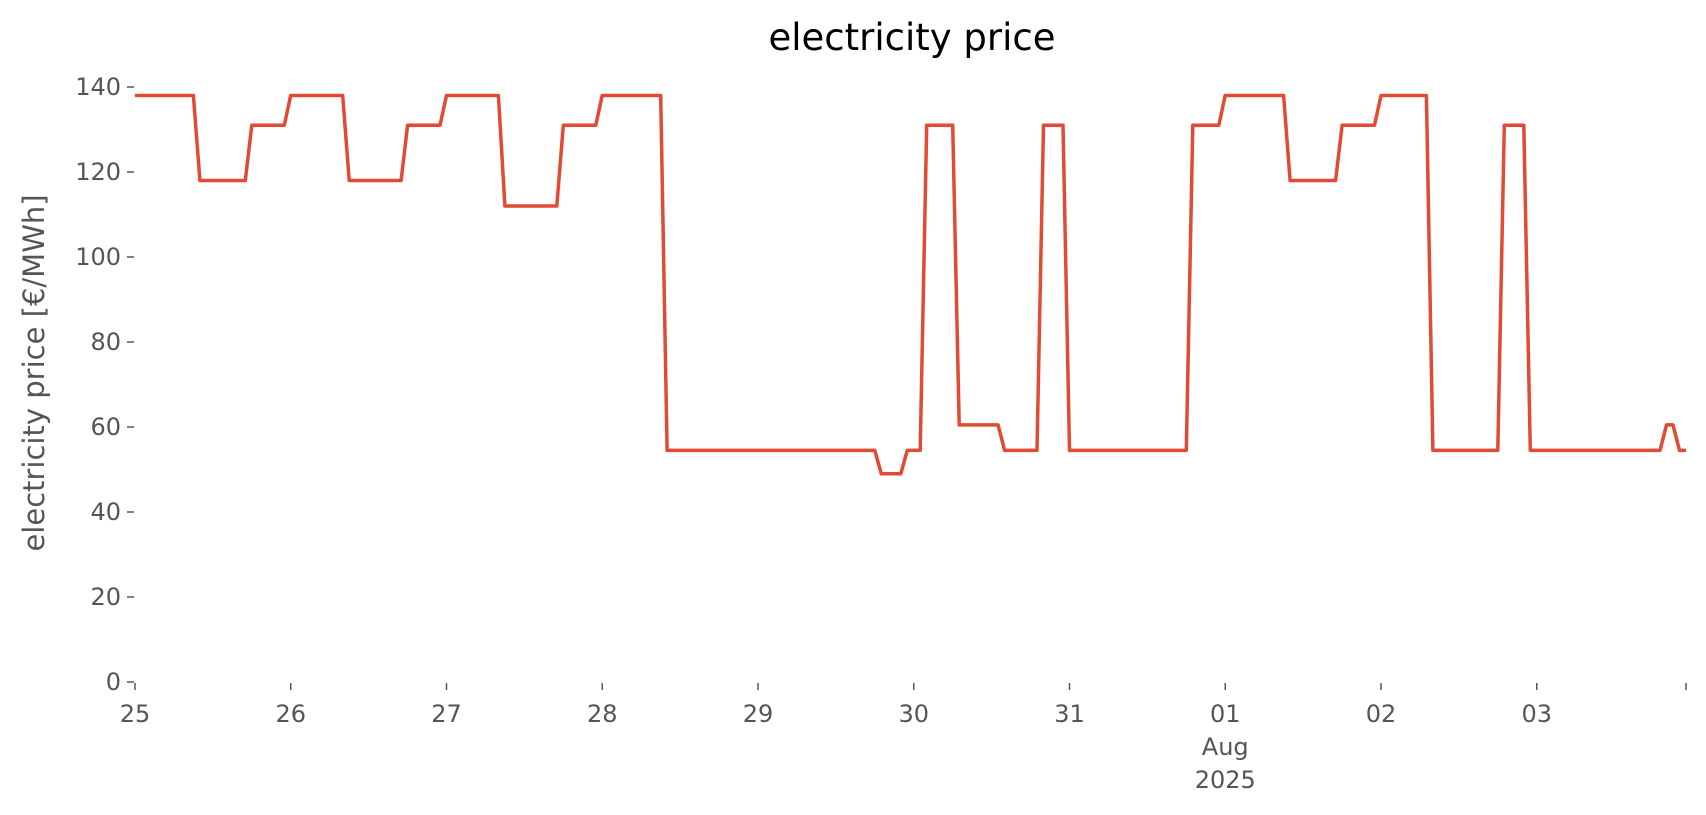  Describe the element at coordinates (913, 714) in the screenshot. I see `x-tick-label: 30` at that location.